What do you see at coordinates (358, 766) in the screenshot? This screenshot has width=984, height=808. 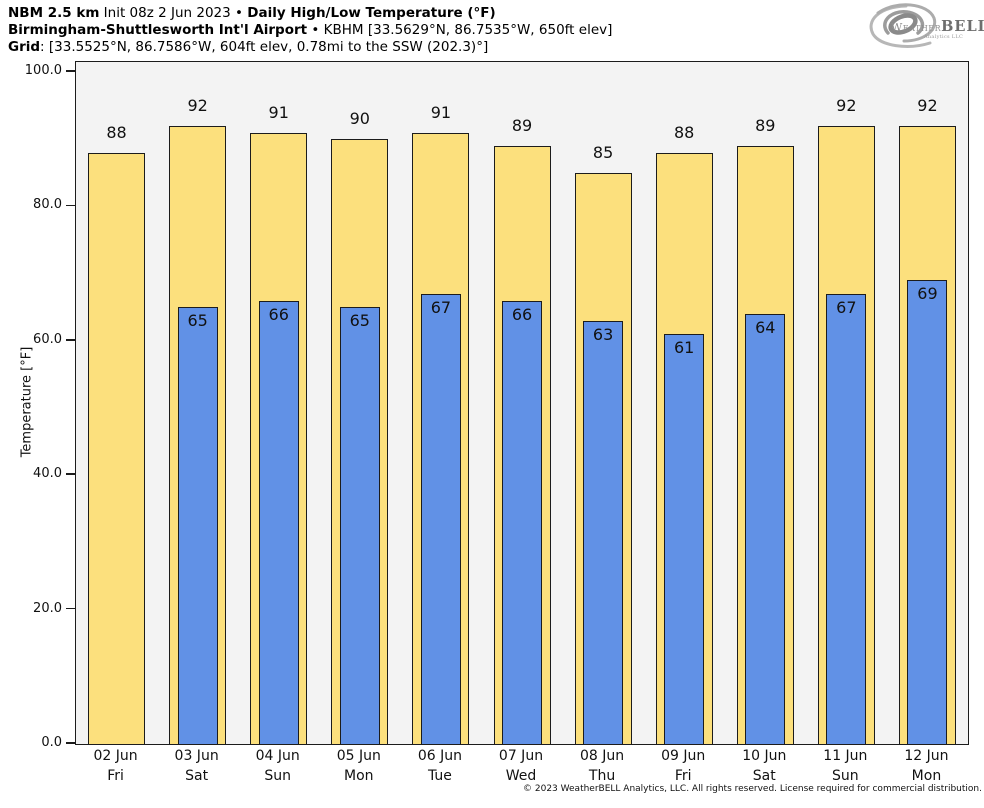 I see `x-tick-label: 05 Jun Mon` at bounding box center [358, 766].